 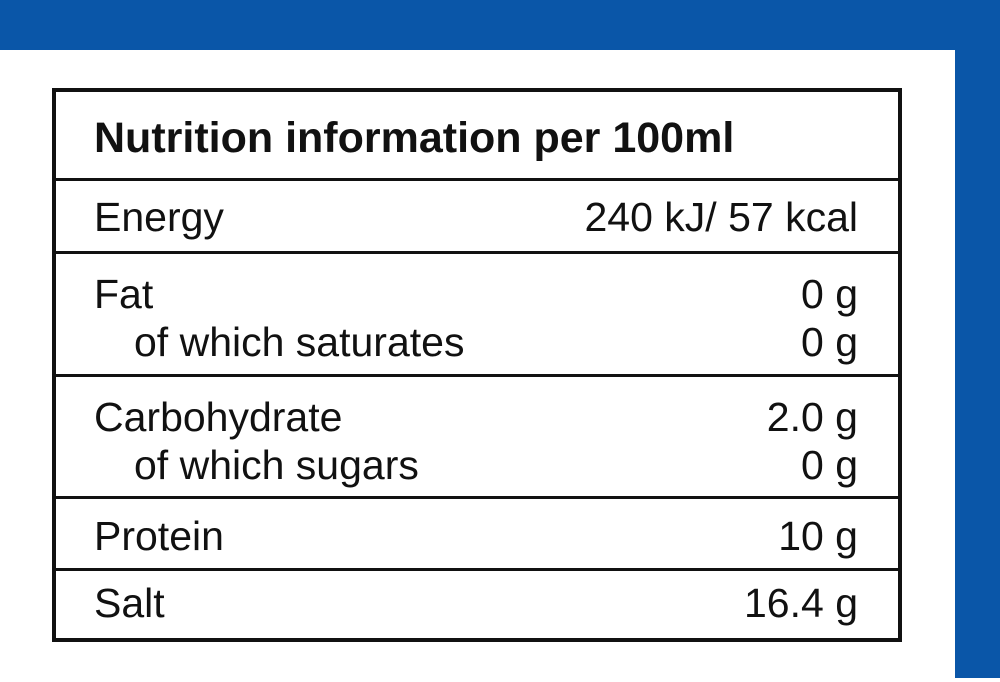 What do you see at coordinates (500, 25) in the screenshot?
I see `top-blue-band` at bounding box center [500, 25].